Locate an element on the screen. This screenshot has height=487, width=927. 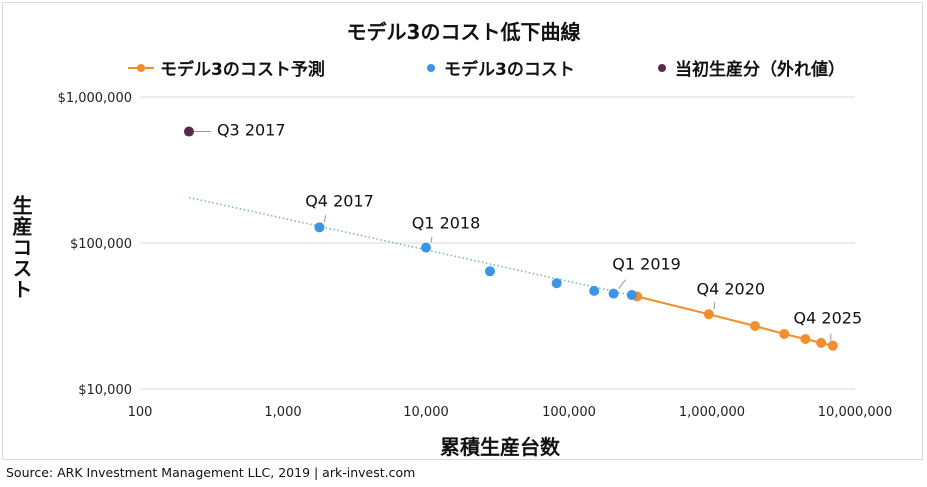
x-tick-label: 1,000,000 is located at coordinates (712, 412).